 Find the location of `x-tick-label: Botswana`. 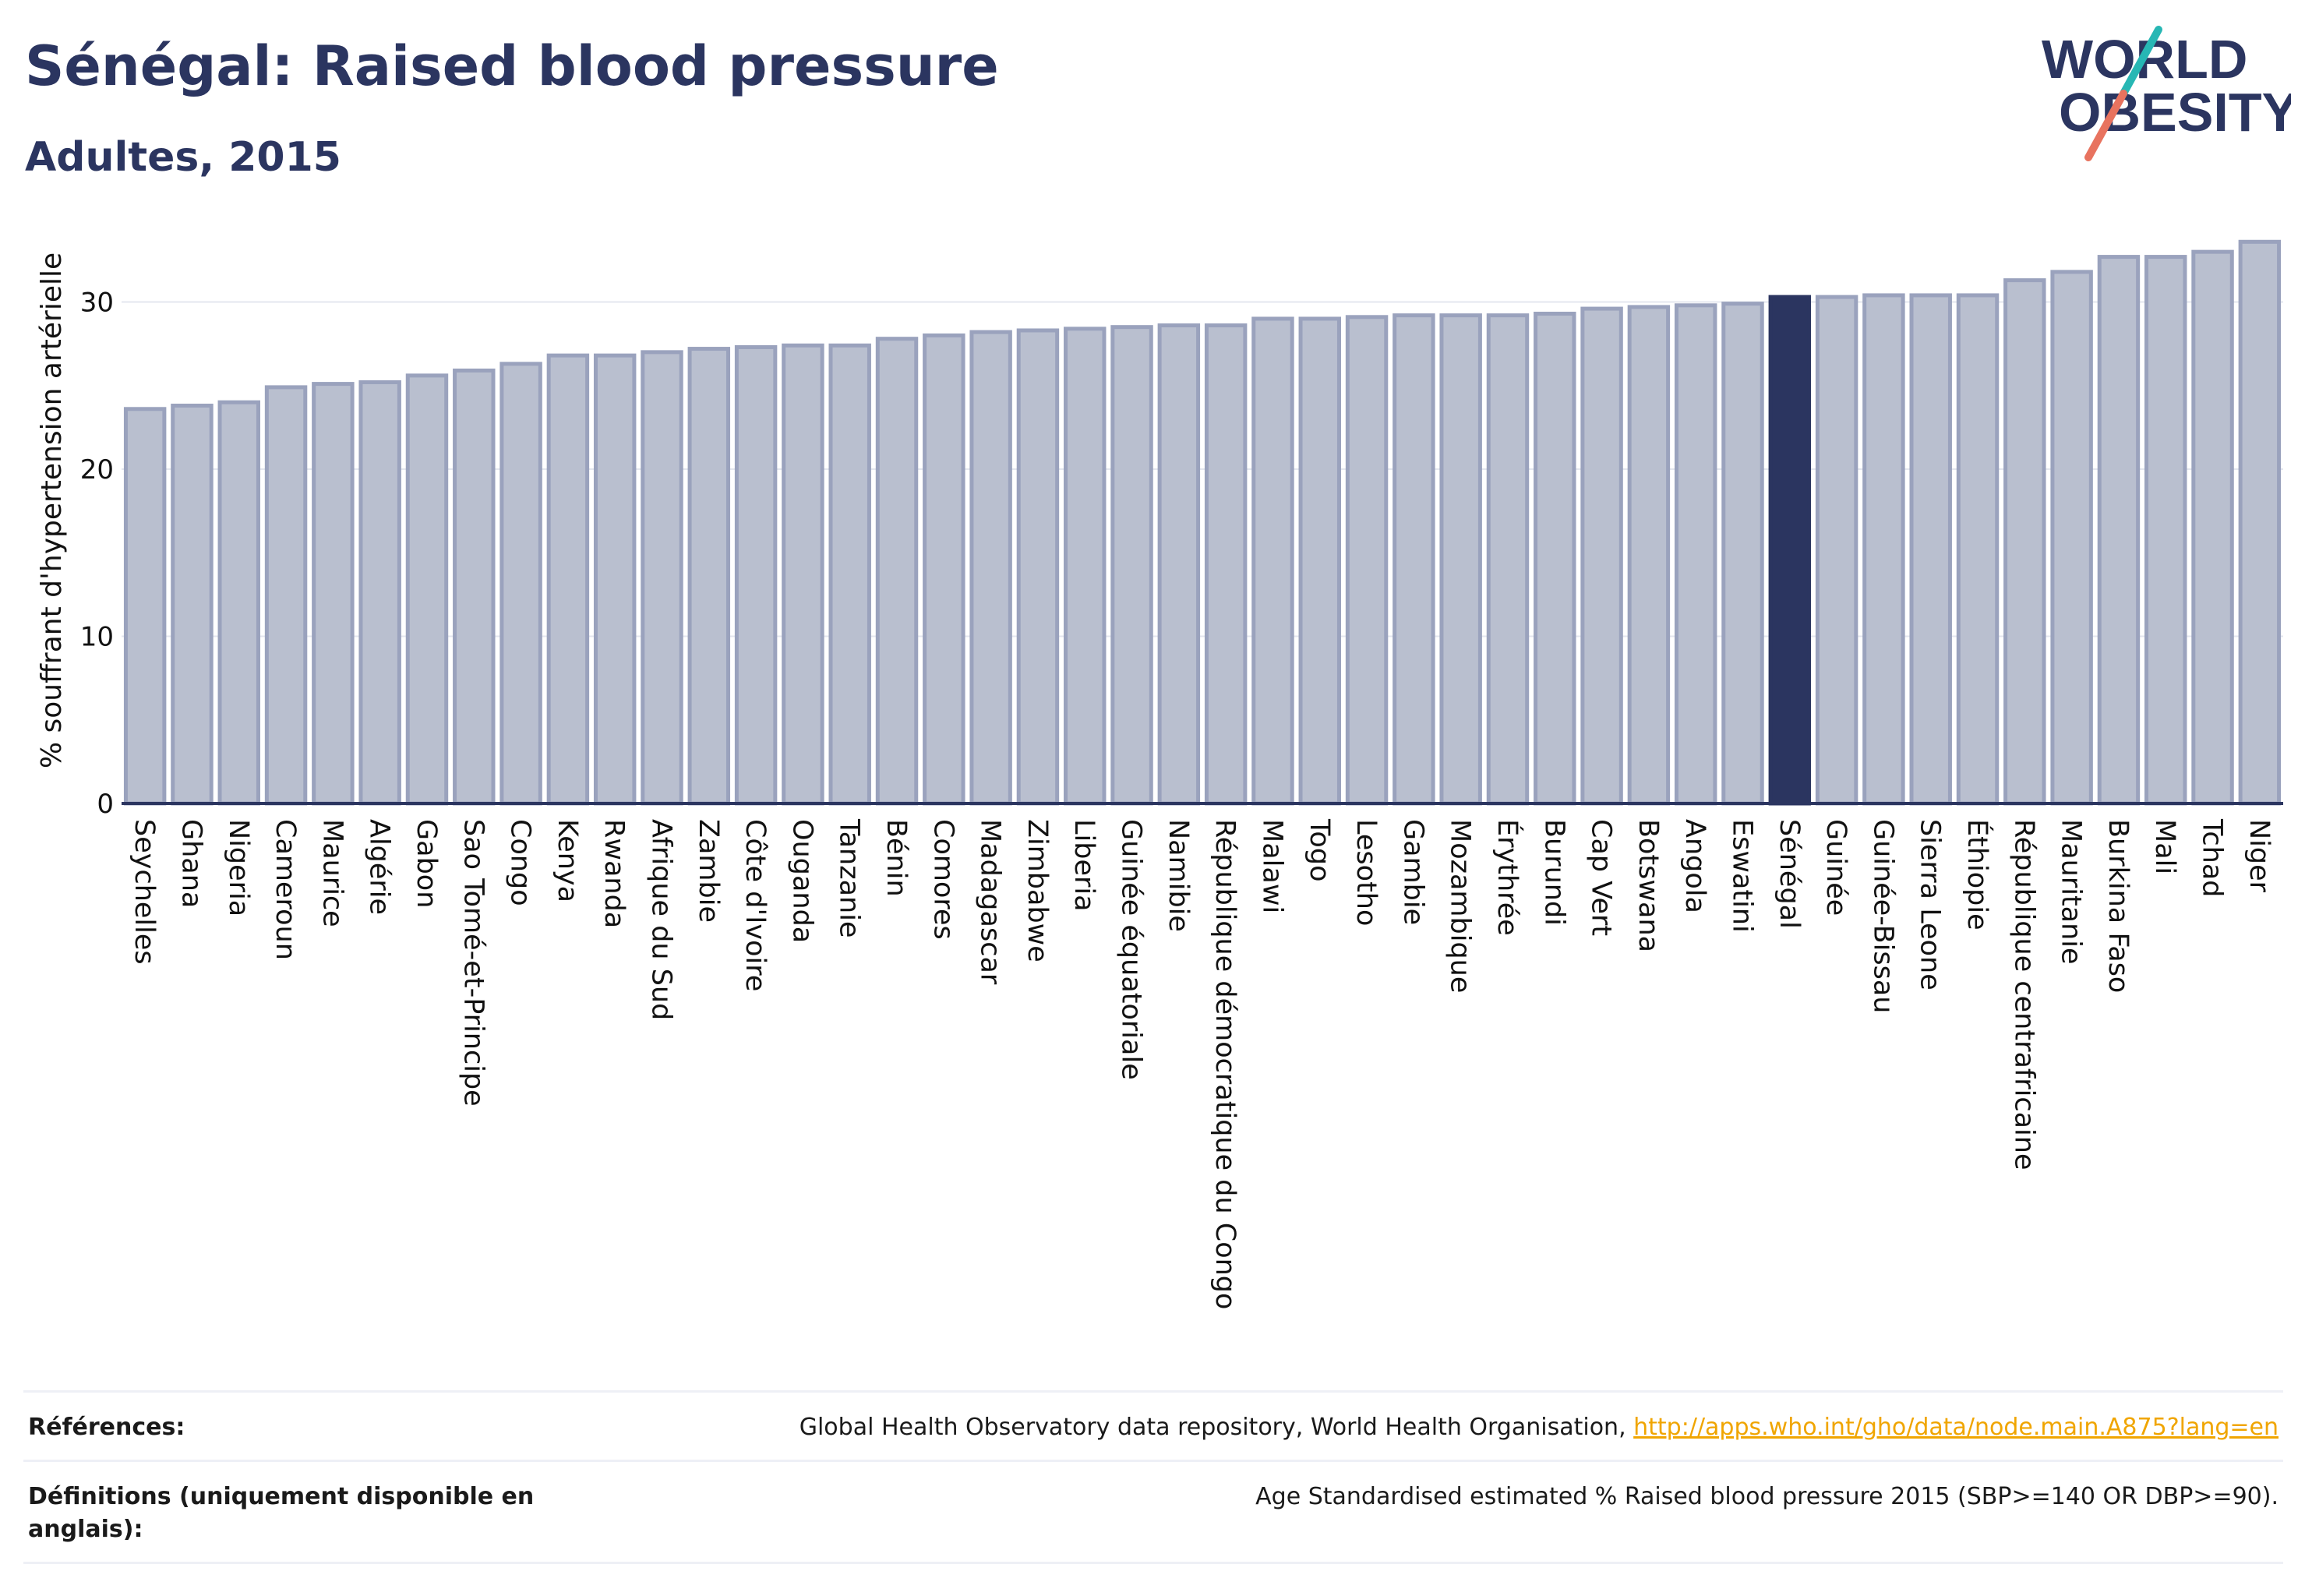

x-tick-label: Botswana is located at coordinates (1649, 885).